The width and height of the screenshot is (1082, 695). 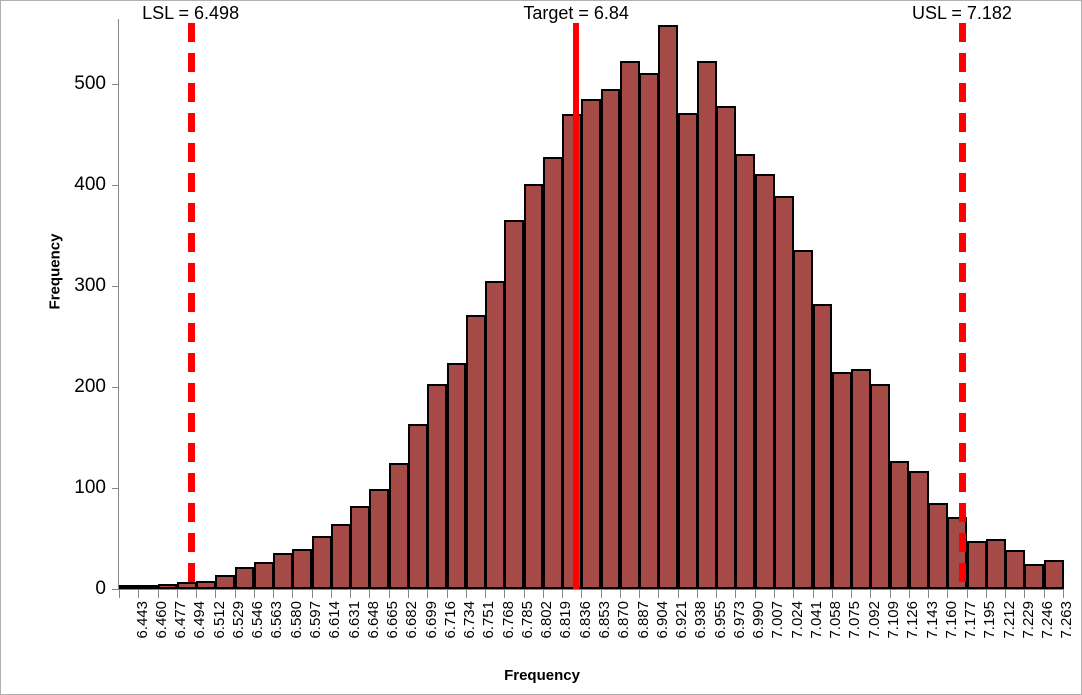 I want to click on y-axis-tick-label: 400, so click(x=90, y=184).